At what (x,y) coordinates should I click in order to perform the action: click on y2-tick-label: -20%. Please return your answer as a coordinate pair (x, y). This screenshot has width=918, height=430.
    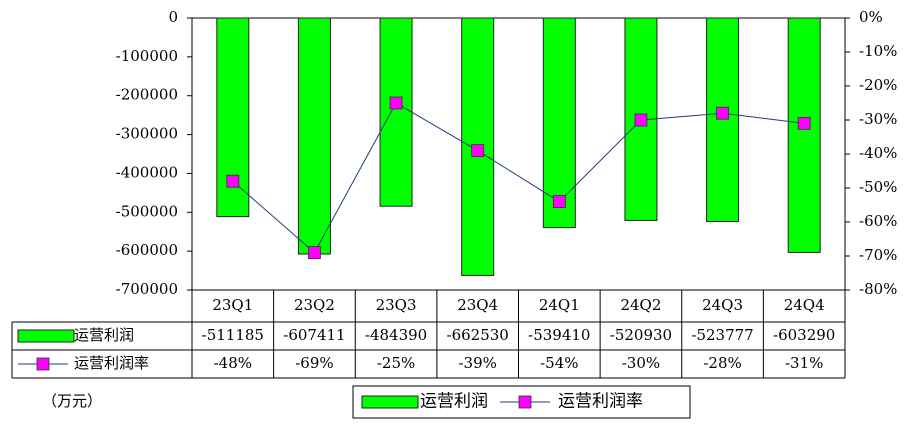
    Looking at the image, I should click on (878, 85).